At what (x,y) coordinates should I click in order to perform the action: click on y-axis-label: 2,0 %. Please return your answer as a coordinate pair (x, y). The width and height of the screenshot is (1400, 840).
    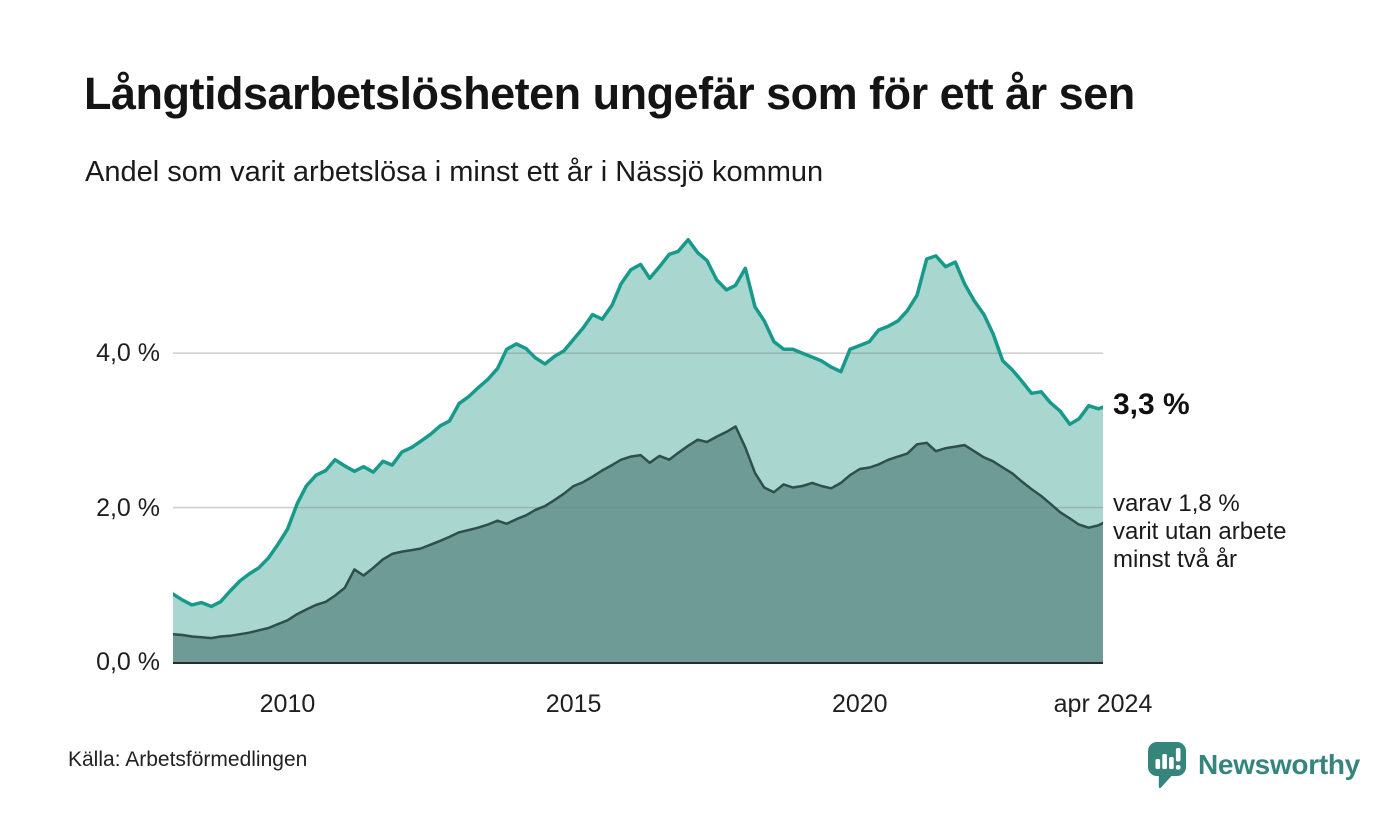
    Looking at the image, I should click on (128, 507).